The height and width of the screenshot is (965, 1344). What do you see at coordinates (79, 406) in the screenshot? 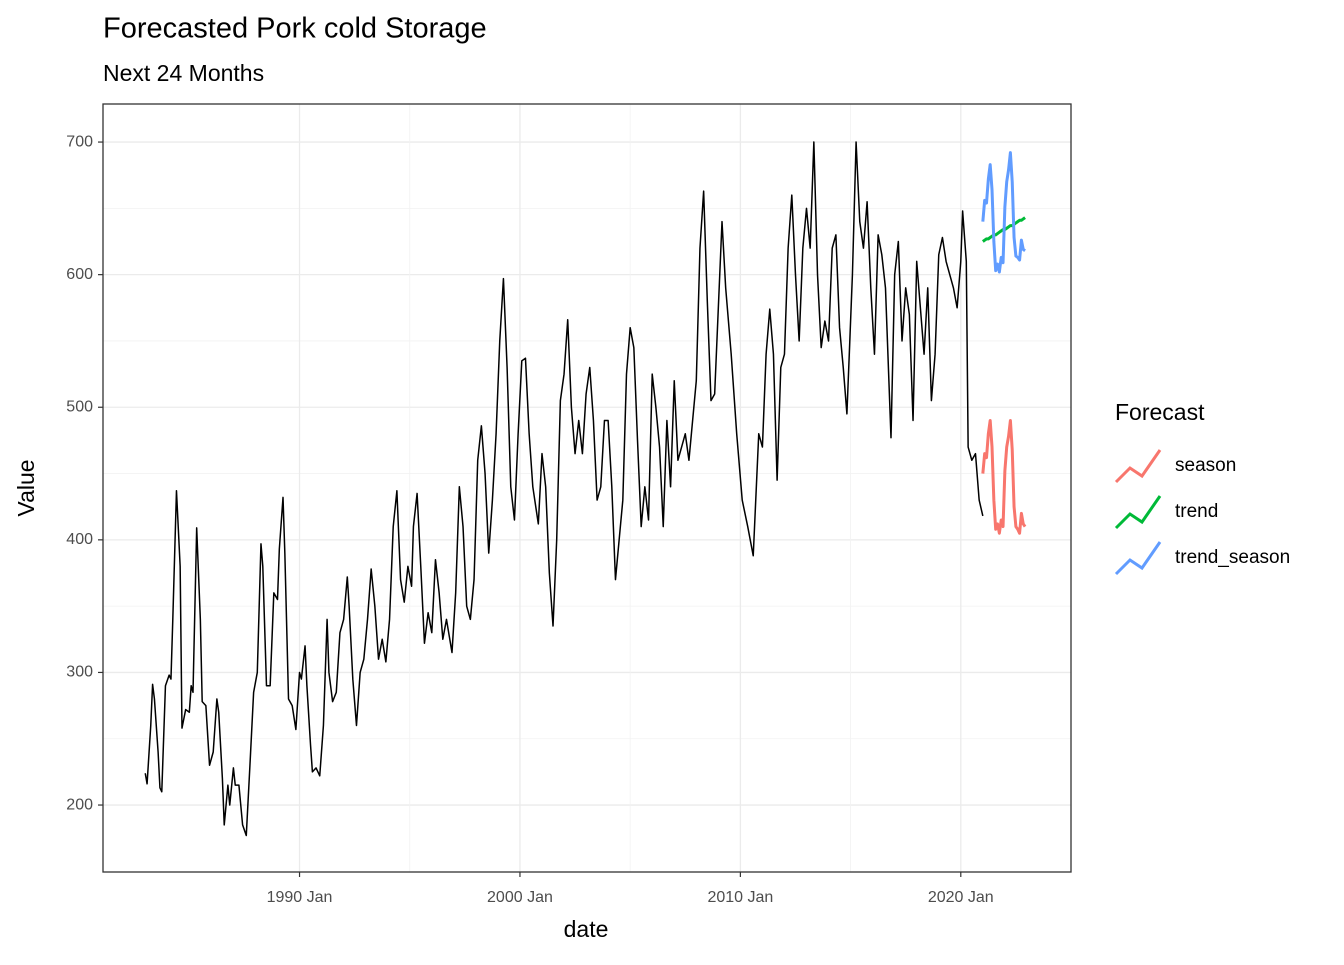
I see `y-tick-label: 500` at bounding box center [79, 406].